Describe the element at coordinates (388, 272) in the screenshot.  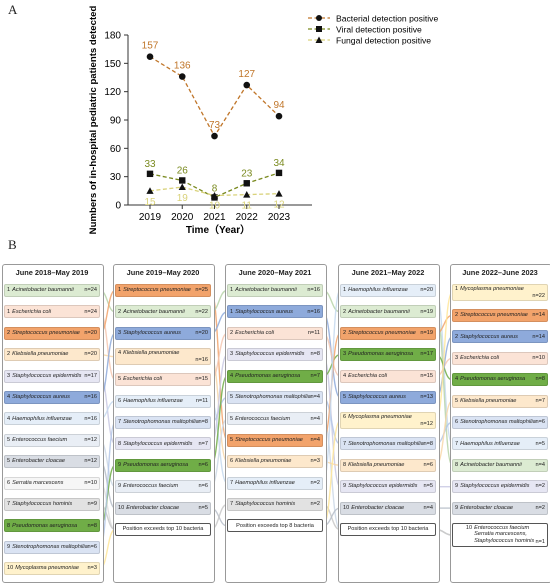
I see `column-header: June 2021–May 2022` at that location.